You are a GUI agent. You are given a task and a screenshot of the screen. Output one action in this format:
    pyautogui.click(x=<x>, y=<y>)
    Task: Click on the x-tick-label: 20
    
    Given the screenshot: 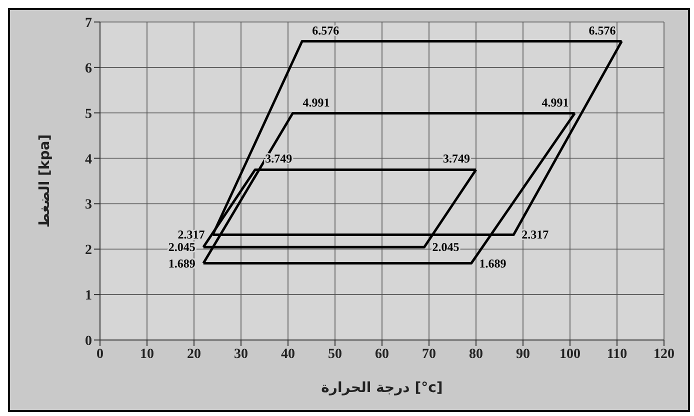 What is the action you would take?
    pyautogui.click(x=194, y=354)
    